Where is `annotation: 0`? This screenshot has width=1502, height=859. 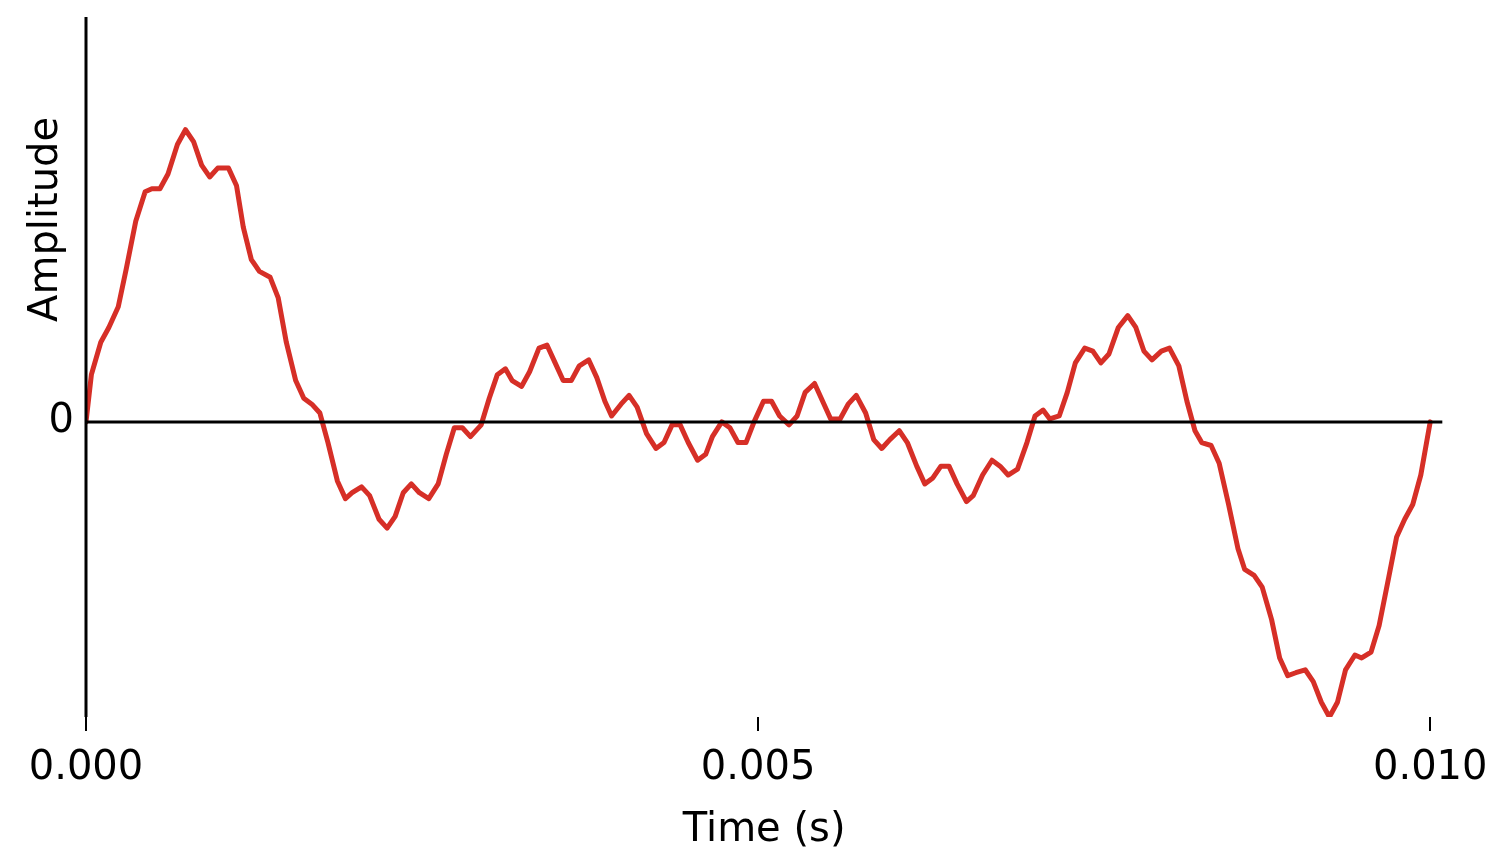
annotation: 0 is located at coordinates (61, 418).